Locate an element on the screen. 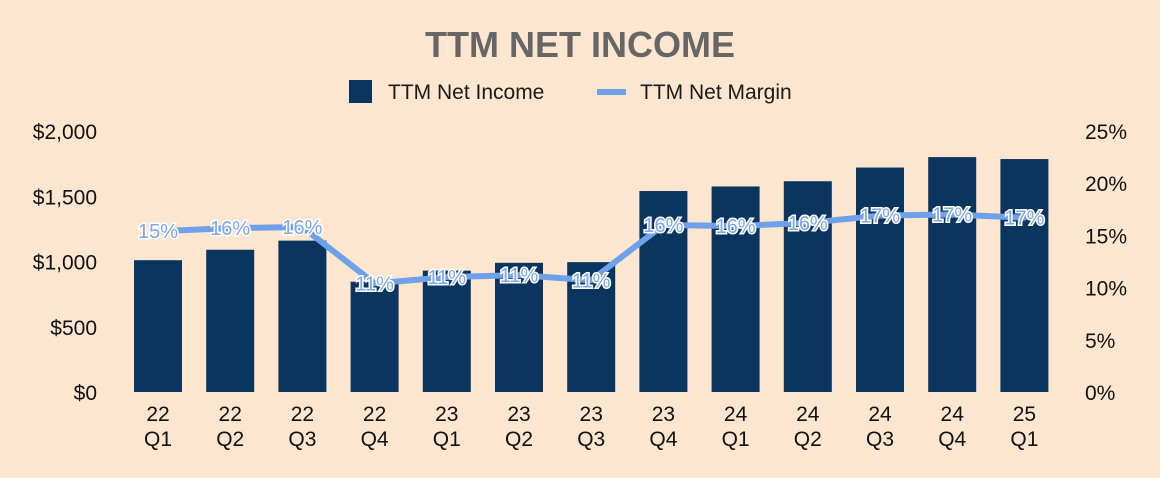  chart-title: TTM NET INCOME is located at coordinates (580, 44).